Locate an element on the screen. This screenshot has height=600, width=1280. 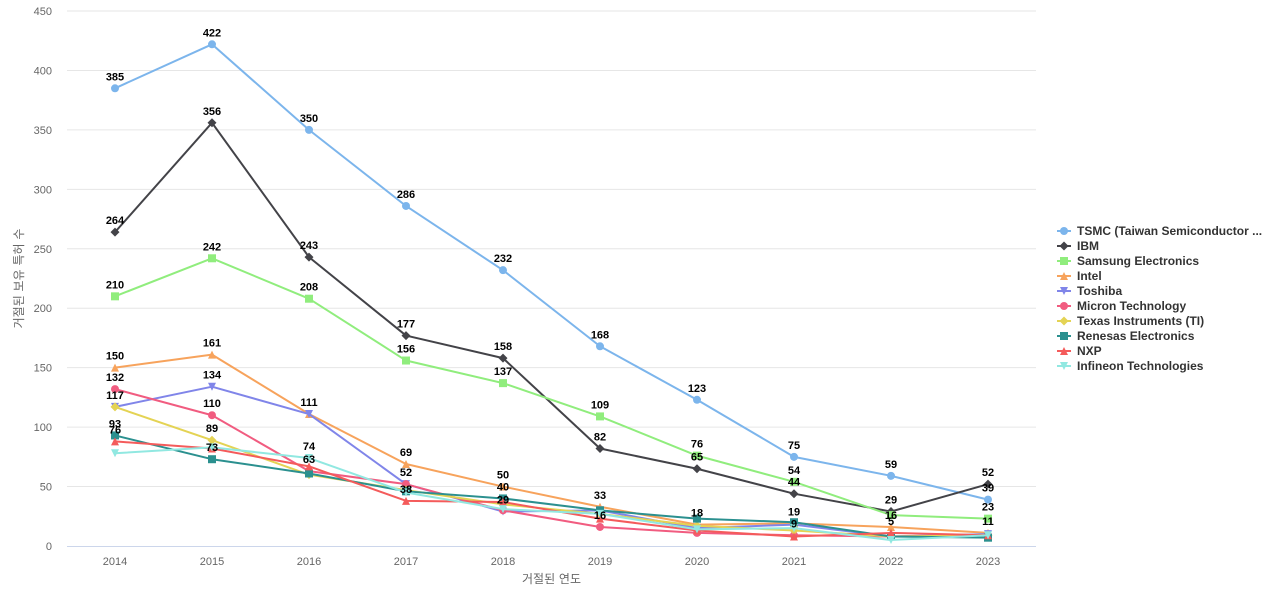
data-label: 73 is located at coordinates (212, 448).